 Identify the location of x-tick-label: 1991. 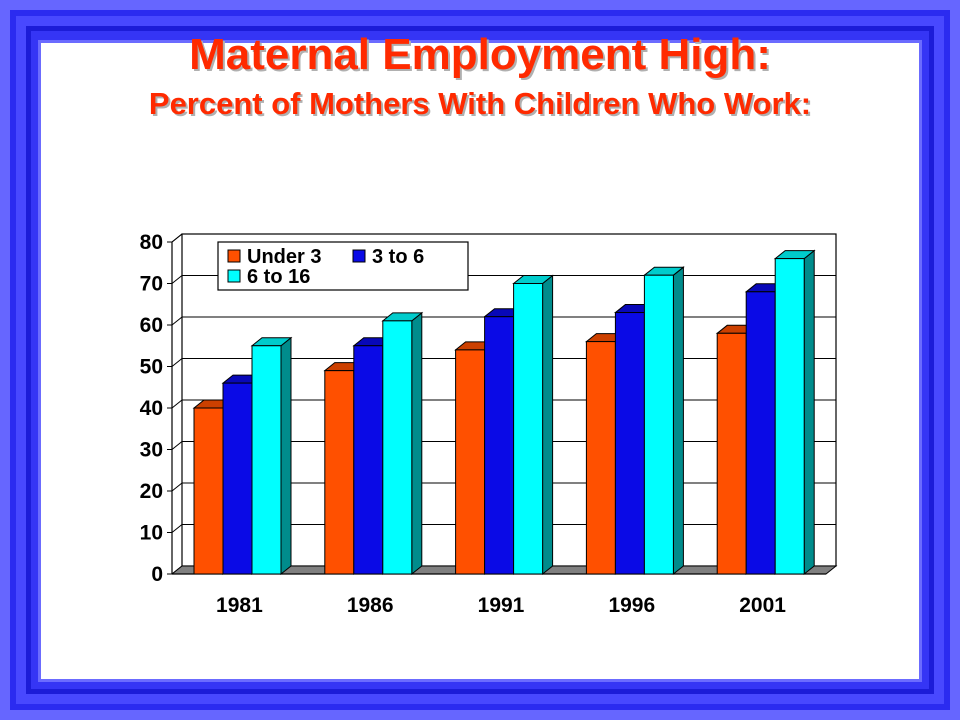
(501, 605).